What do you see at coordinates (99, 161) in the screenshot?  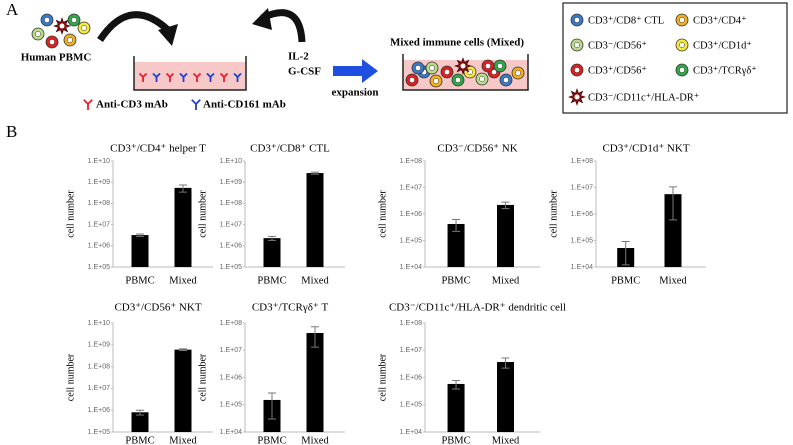 I see `y-tick-label: 1.E+10` at bounding box center [99, 161].